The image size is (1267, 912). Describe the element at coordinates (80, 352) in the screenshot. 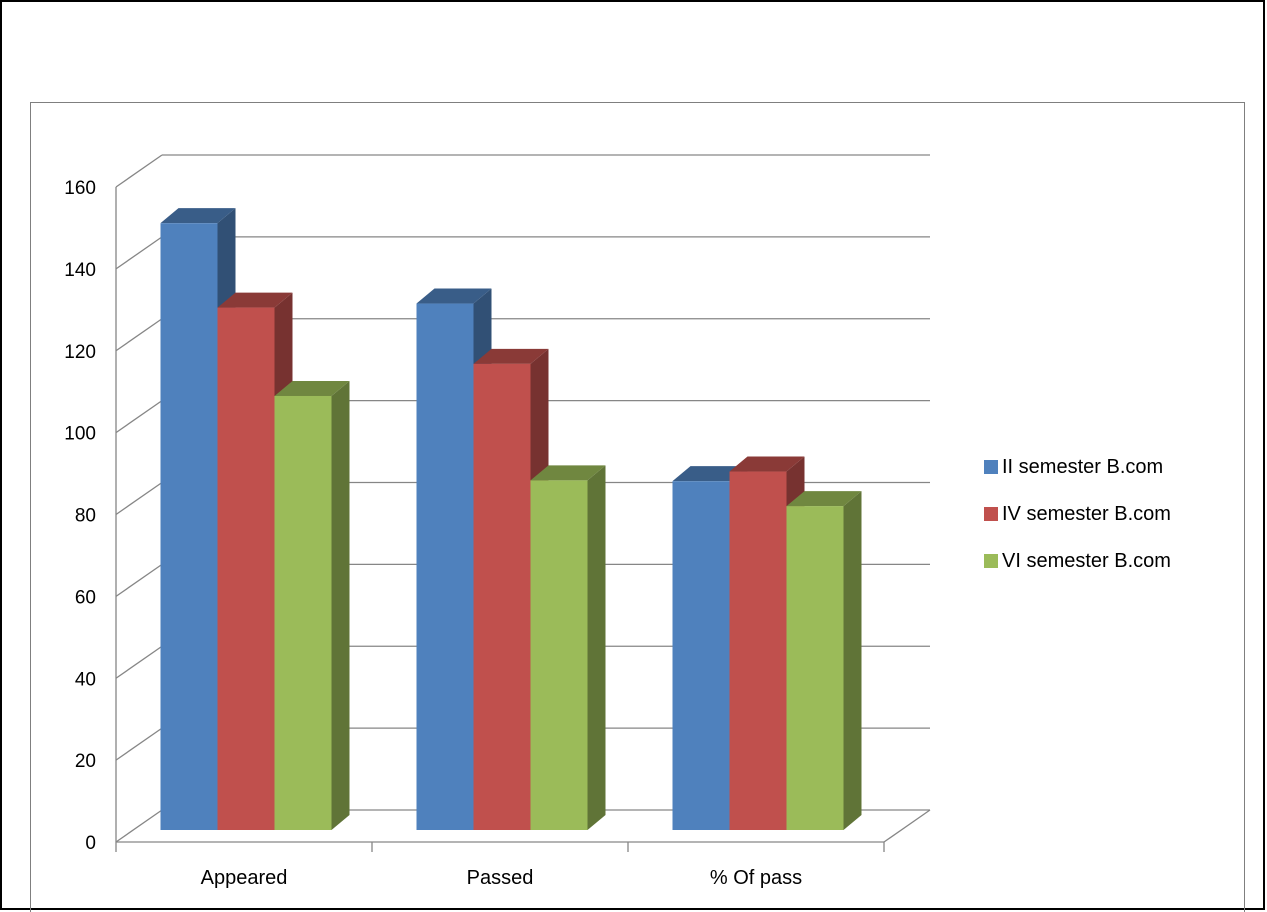

I see `y-tick-label: 120` at that location.